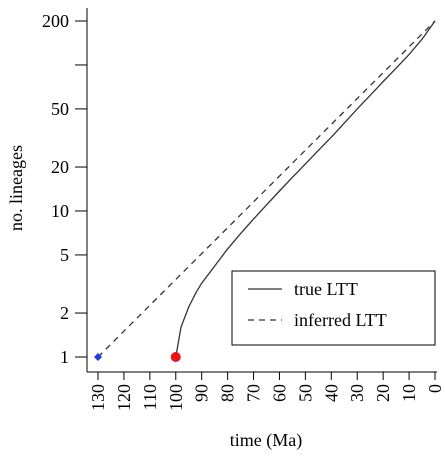  What do you see at coordinates (137, 357) in the screenshot?
I see `marker-layer` at bounding box center [137, 357].